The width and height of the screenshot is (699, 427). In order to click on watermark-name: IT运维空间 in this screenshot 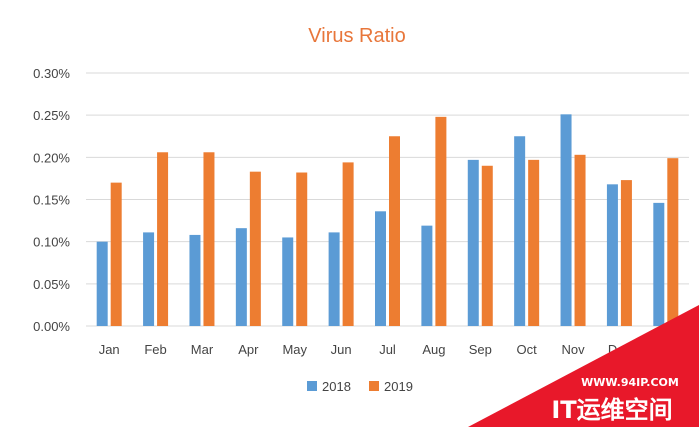, I will do `click(611, 410)`.